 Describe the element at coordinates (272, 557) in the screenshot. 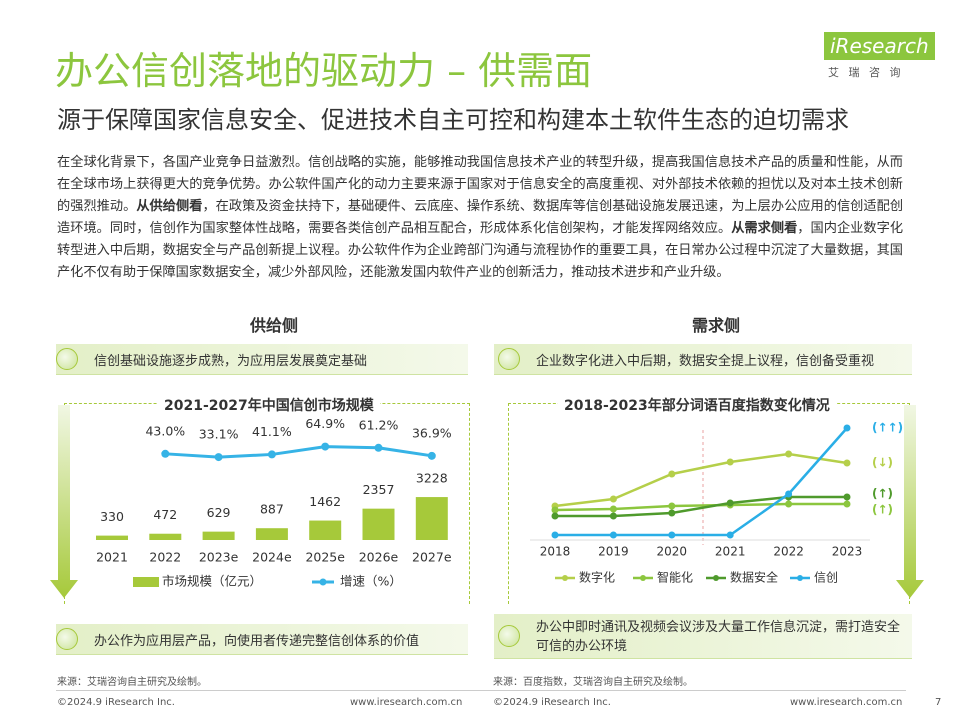

I see `x-tick-label: 2024e` at that location.